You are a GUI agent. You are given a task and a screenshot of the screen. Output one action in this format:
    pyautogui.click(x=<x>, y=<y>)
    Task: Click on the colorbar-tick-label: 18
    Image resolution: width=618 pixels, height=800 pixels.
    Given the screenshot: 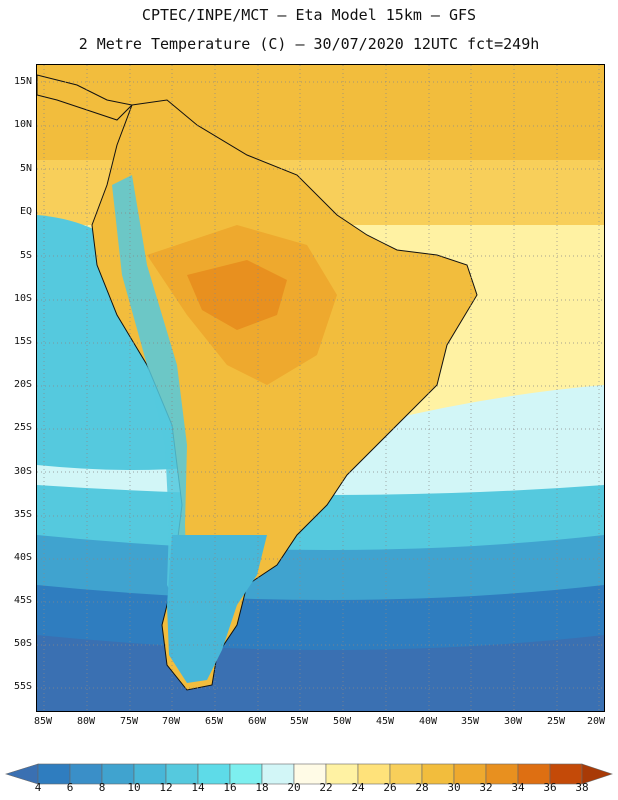 What is the action you would take?
    pyautogui.click(x=262, y=787)
    